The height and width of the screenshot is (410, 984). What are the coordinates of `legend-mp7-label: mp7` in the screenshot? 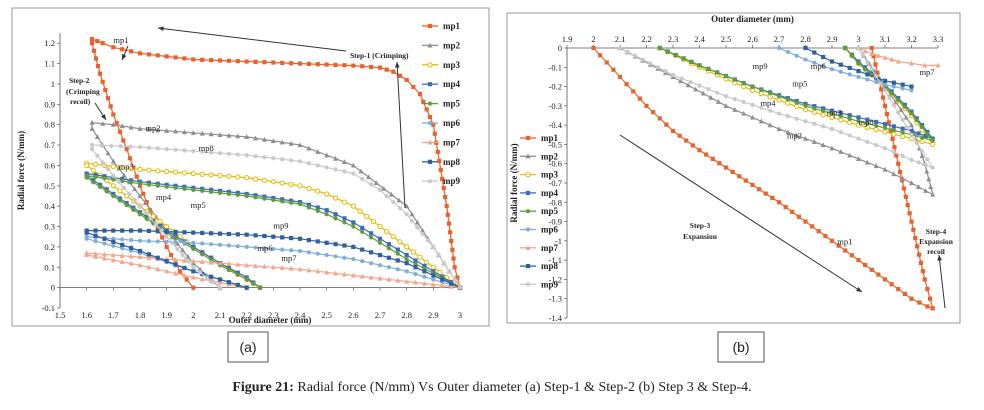 It's located at (550, 248).